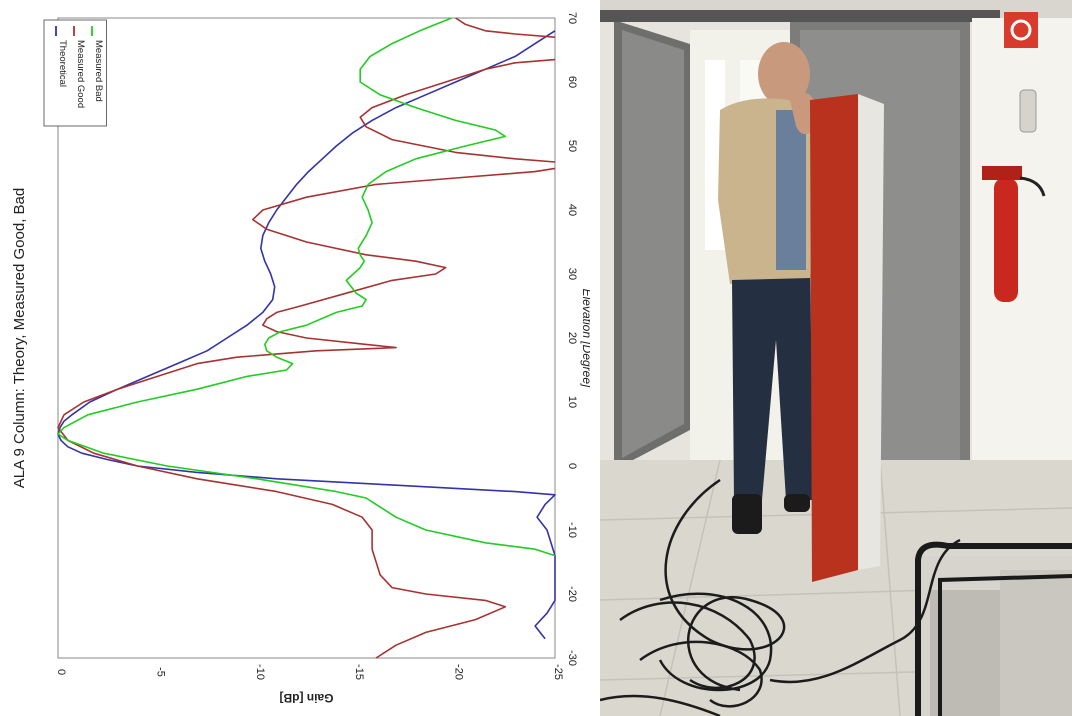 The image size is (1072, 716). Describe the element at coordinates (773, 389) in the screenshot. I see `person-trousers` at that location.